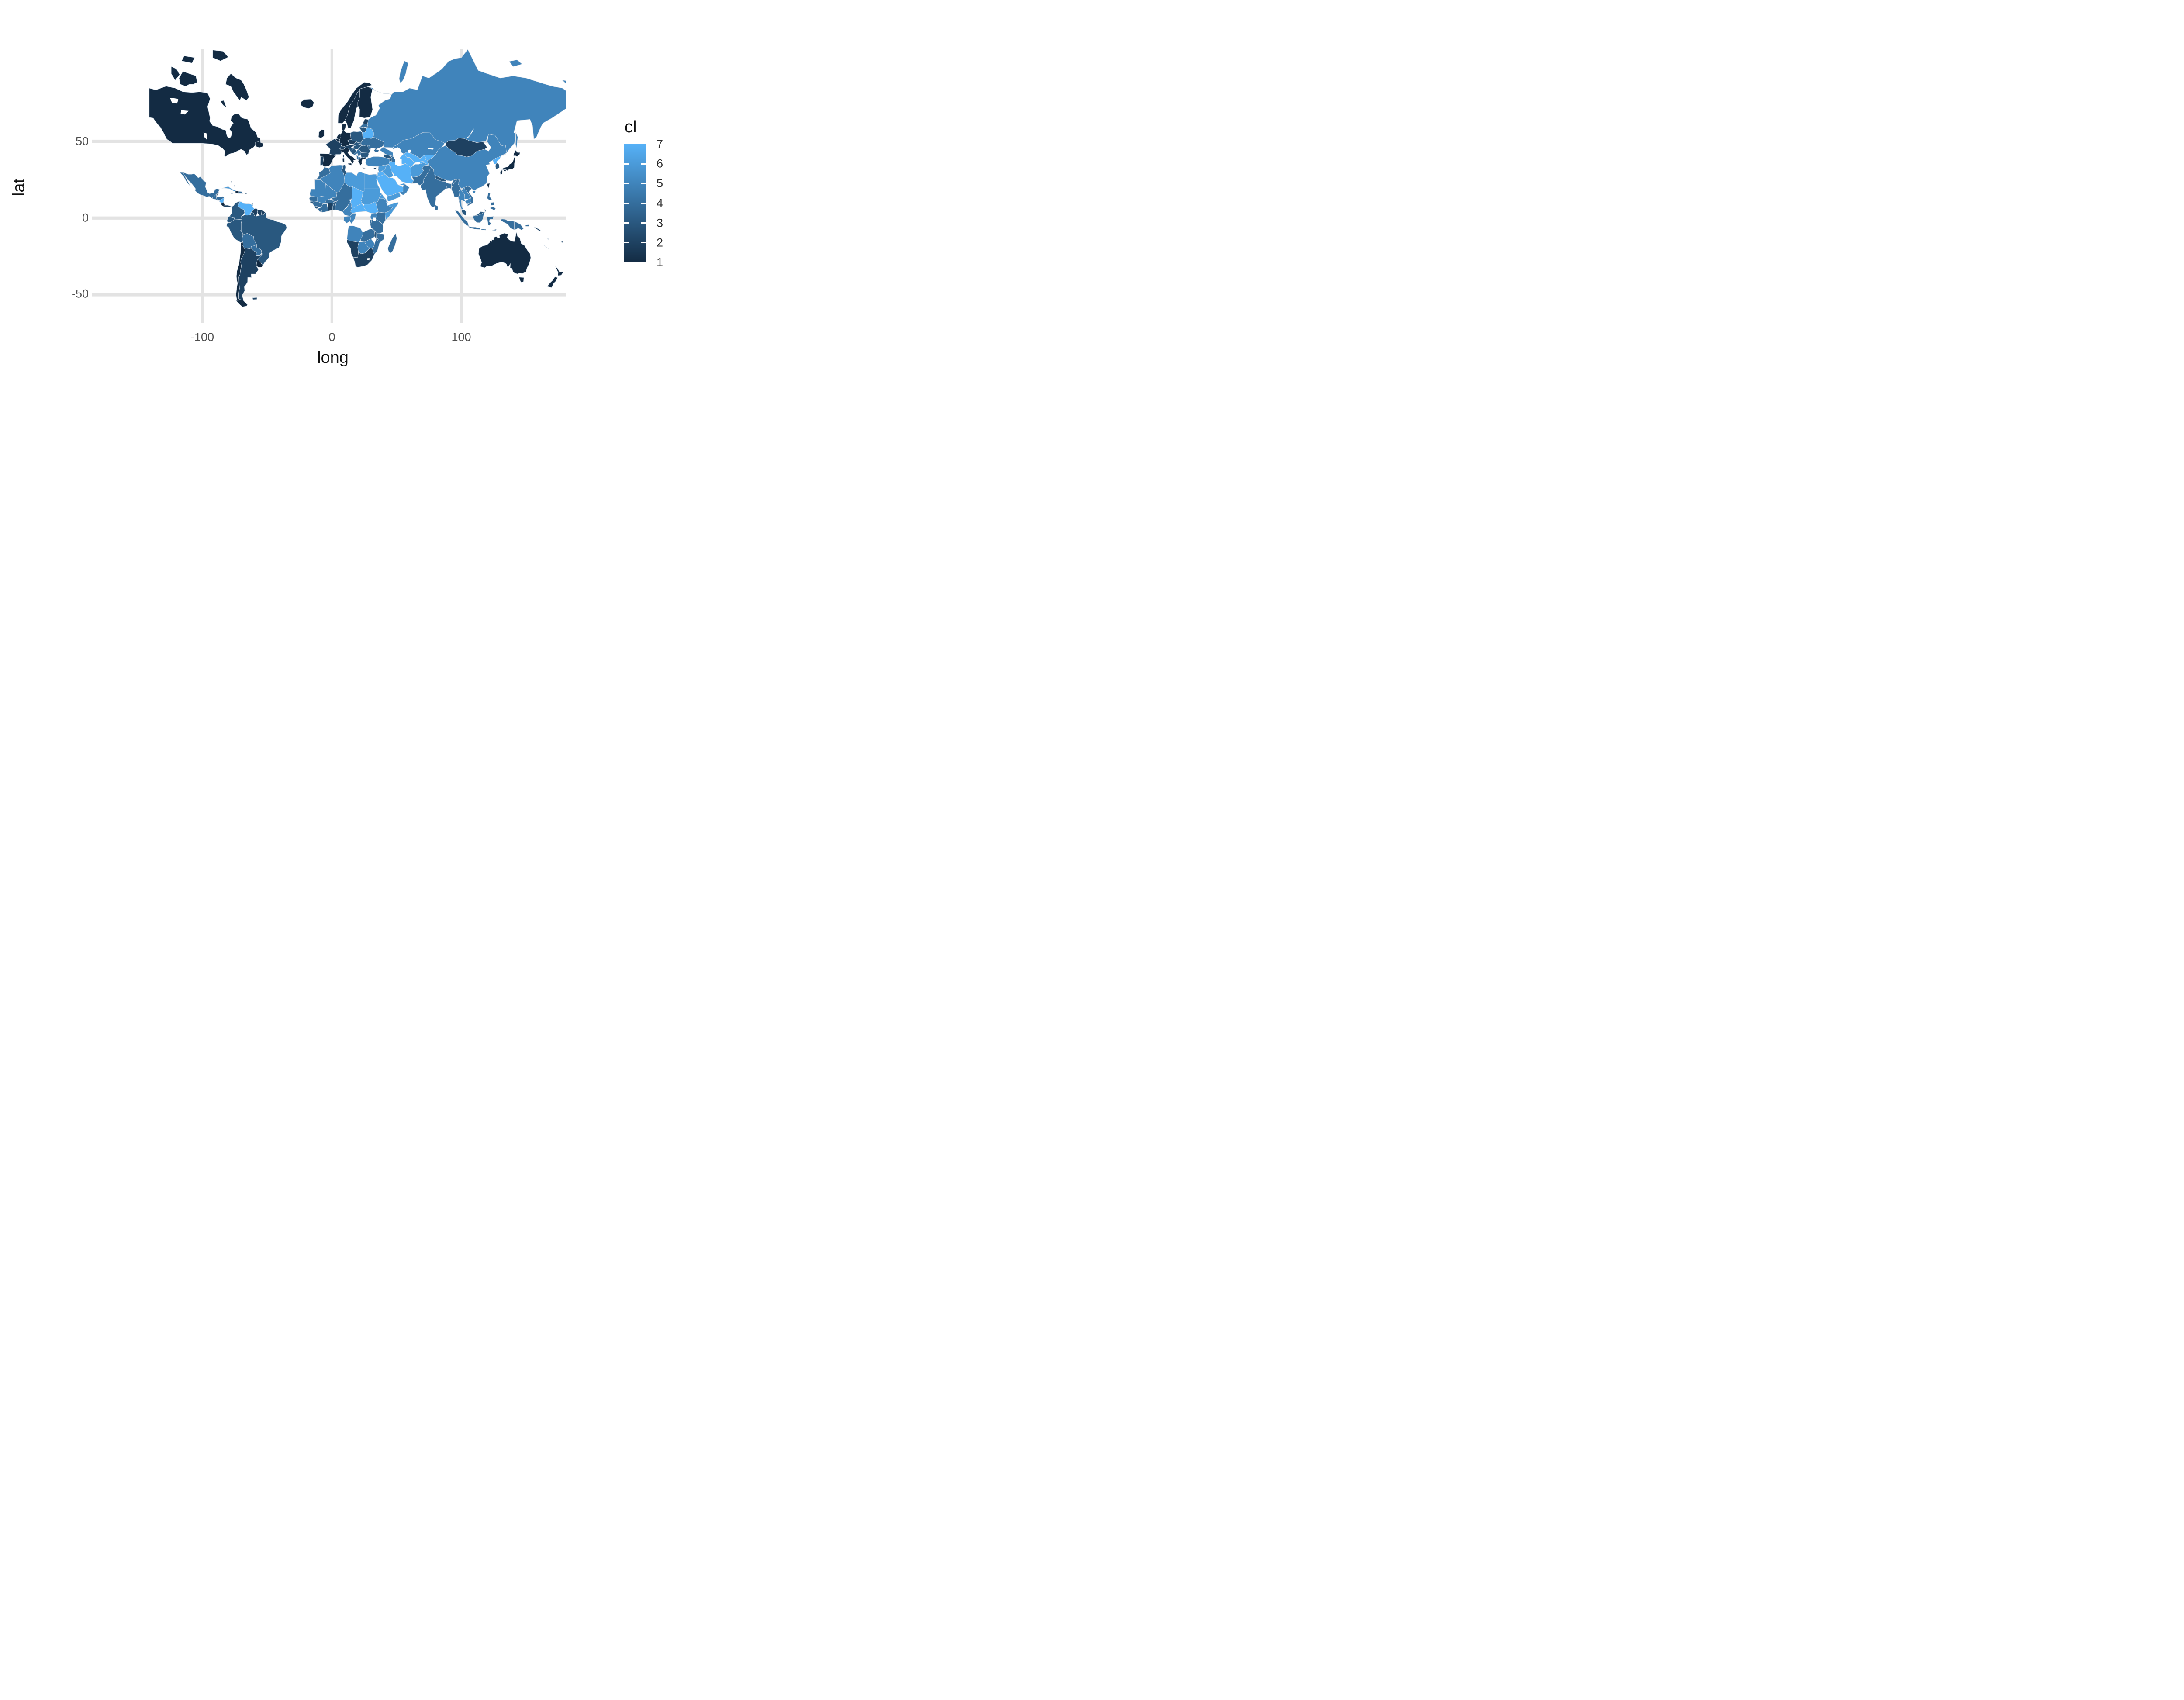  What do you see at coordinates (184, 112) in the screenshot?
I see `great-slave-lake` at bounding box center [184, 112].